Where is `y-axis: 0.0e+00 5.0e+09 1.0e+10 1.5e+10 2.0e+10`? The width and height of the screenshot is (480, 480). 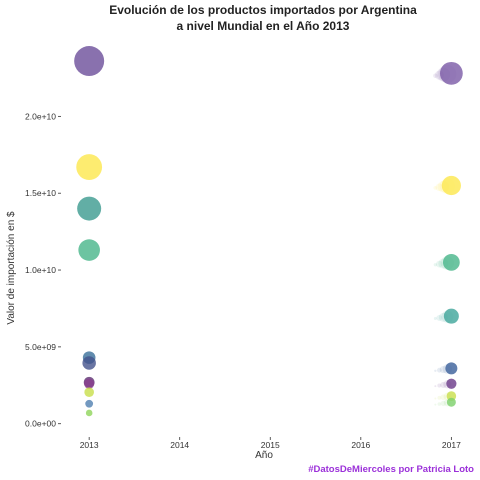
y-axis: 0.0e+00 5.0e+09 1.0e+10 1.5e+10 2.0e+10 is located at coordinates (43, 270).